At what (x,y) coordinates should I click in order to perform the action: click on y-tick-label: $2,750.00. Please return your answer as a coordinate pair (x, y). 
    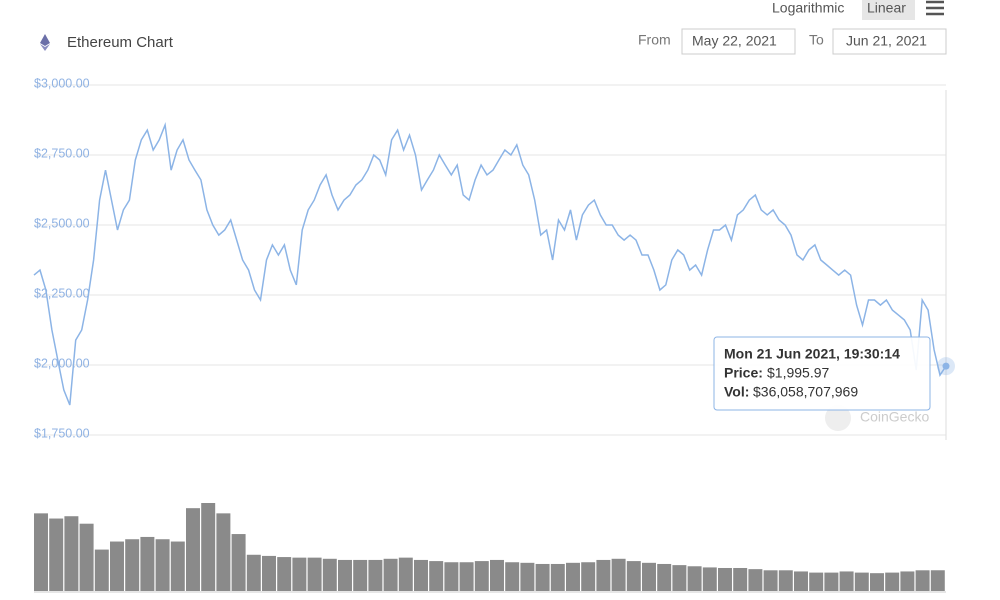
    Looking at the image, I should click on (62, 153).